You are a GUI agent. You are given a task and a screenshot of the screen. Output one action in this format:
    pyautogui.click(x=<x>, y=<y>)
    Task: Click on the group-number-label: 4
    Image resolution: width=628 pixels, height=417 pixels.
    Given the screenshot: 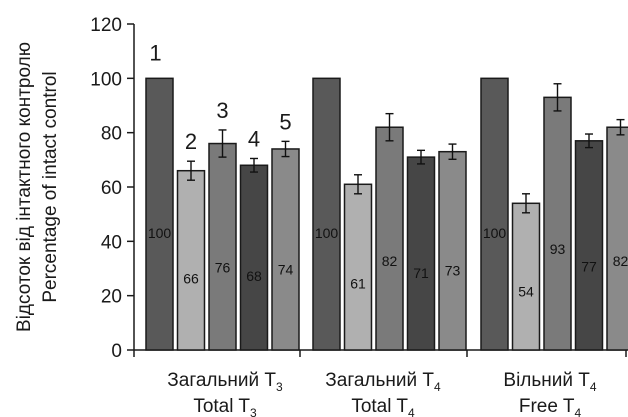 What is the action you would take?
    pyautogui.click(x=254, y=138)
    